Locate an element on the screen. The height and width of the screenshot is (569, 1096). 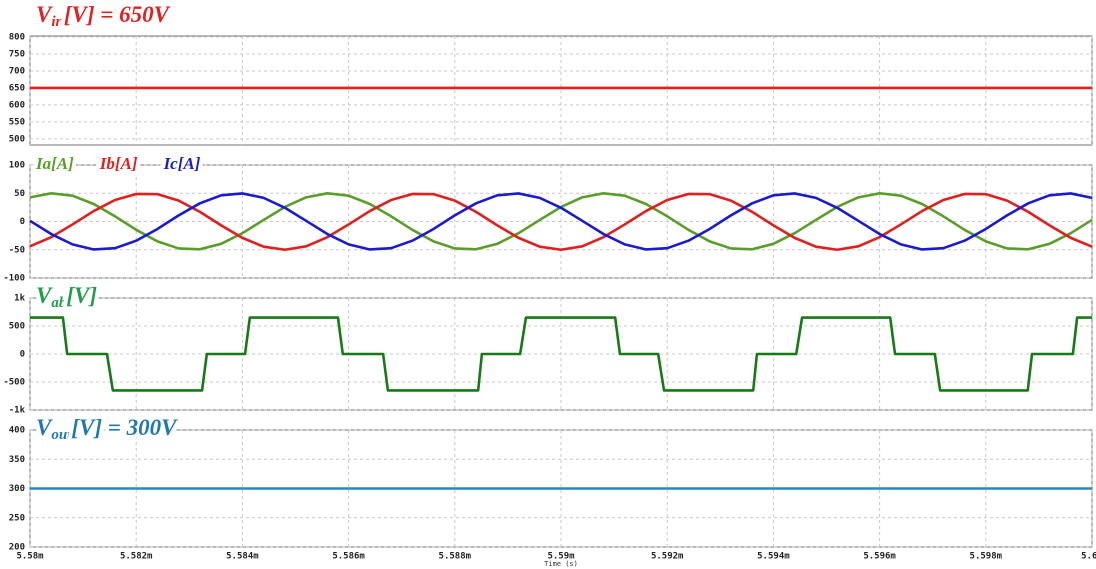
y-tick-label: 1k is located at coordinates (19, 299).